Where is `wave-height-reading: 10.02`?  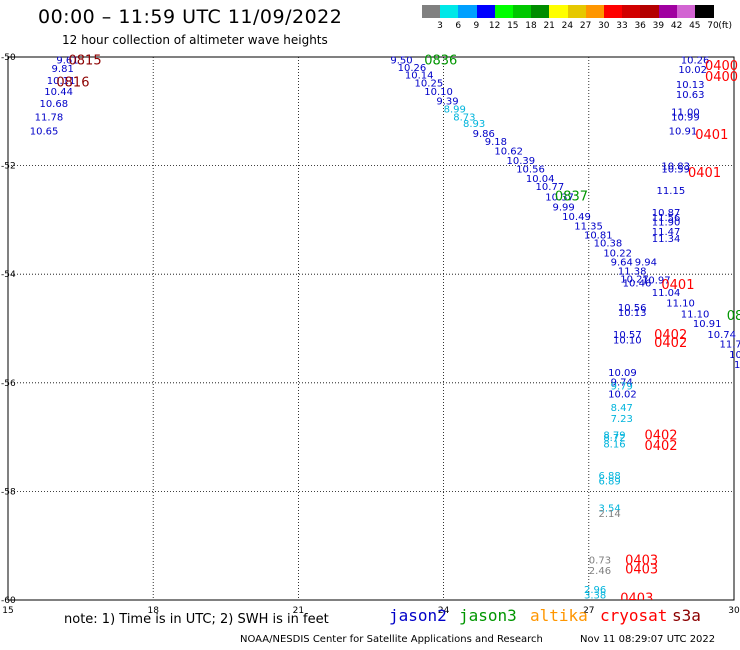 wave-height-reading: 10.02 is located at coordinates (692, 70).